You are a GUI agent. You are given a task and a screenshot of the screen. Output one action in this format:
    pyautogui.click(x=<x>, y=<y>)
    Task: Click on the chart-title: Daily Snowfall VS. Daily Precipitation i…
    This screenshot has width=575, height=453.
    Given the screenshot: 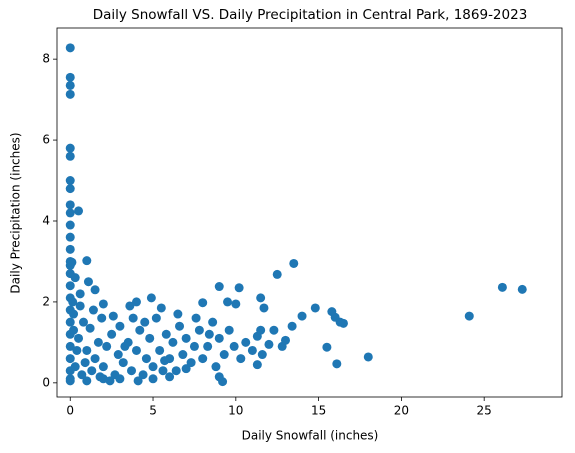 What is the action you would take?
    pyautogui.click(x=310, y=15)
    